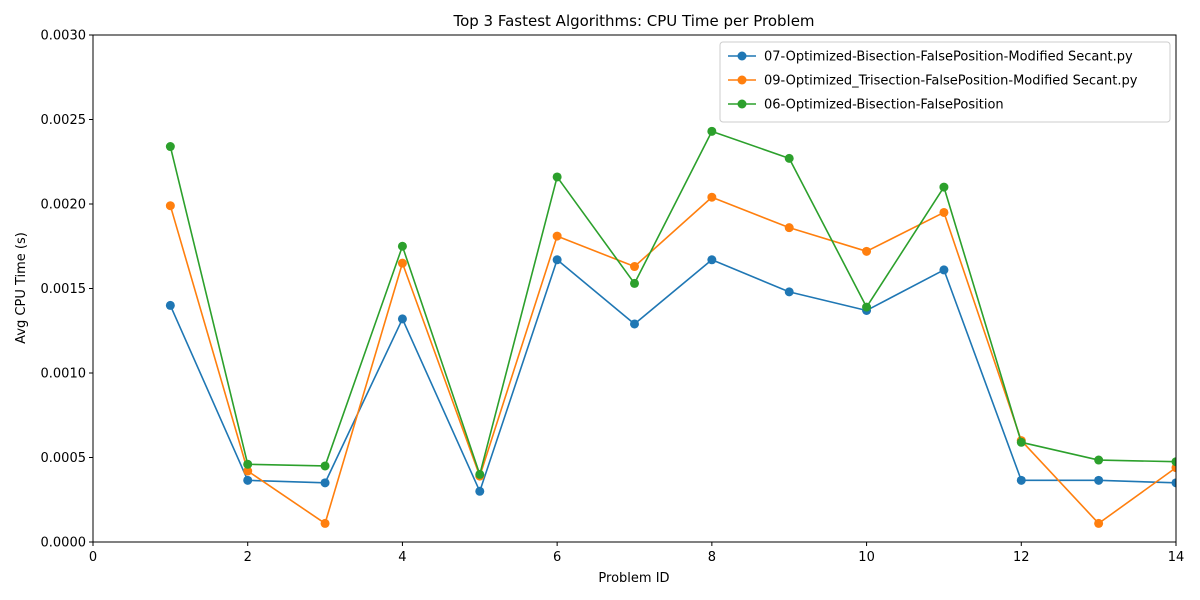  What do you see at coordinates (633, 578) in the screenshot?
I see `x-axis-label: Problem ID` at bounding box center [633, 578].